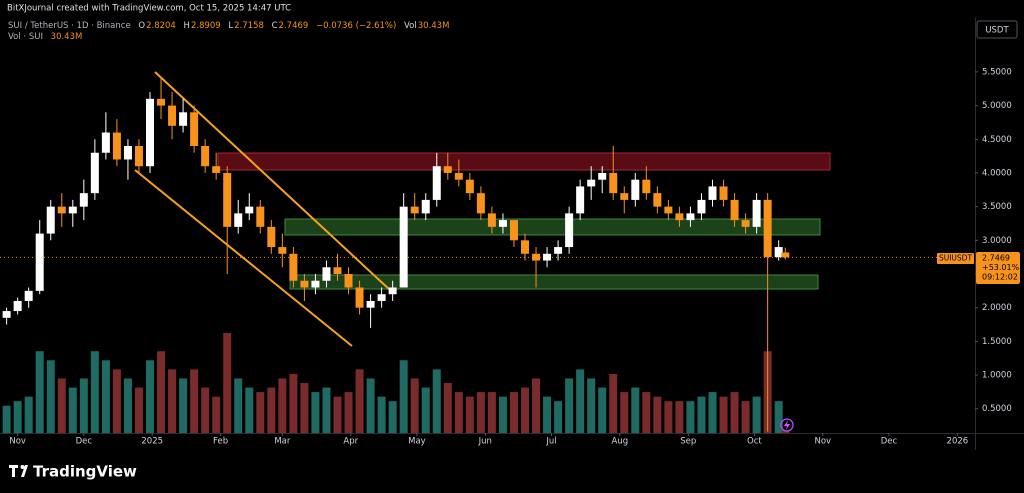  What do you see at coordinates (356, 26) in the screenshot?
I see `change: −0.0736 (−2.61%)` at bounding box center [356, 26].